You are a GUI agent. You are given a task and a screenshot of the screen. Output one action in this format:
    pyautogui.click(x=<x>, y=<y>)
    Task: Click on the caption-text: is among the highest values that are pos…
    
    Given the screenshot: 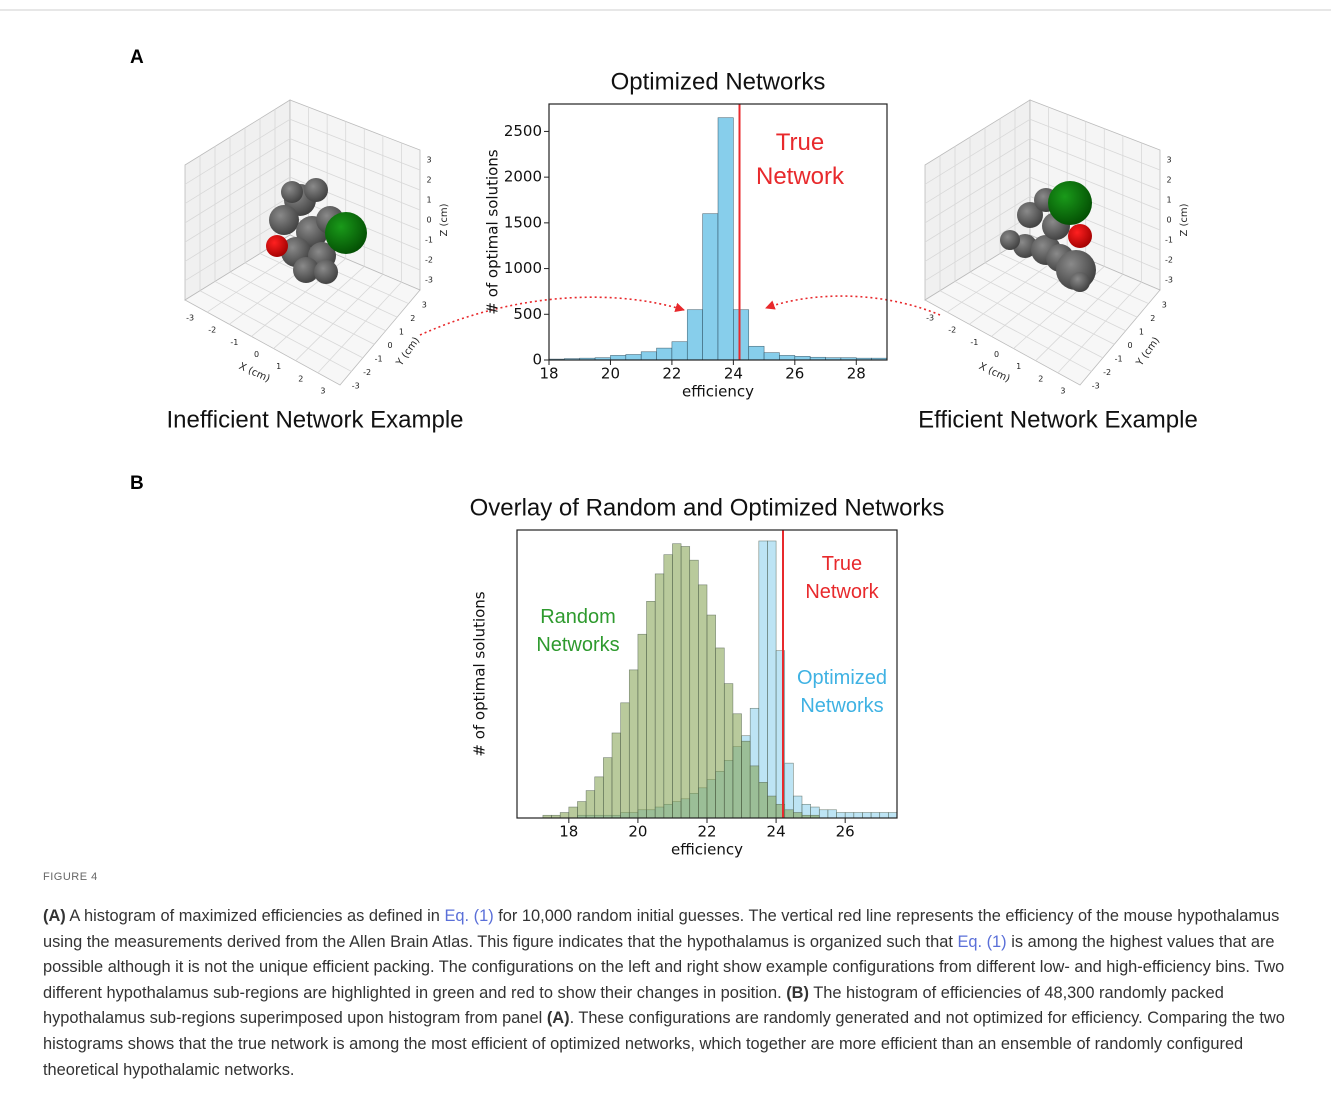 What is the action you would take?
    pyautogui.click(x=664, y=967)
    